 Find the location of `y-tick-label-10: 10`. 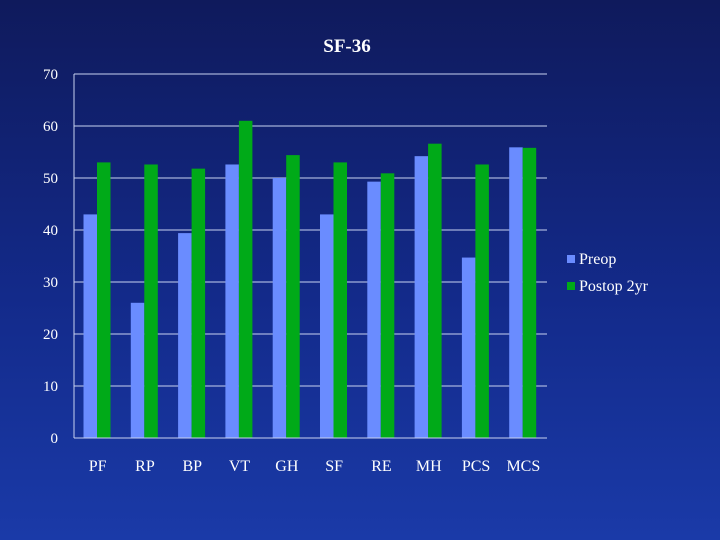

y-tick-label-10: 10 is located at coordinates (50, 387).